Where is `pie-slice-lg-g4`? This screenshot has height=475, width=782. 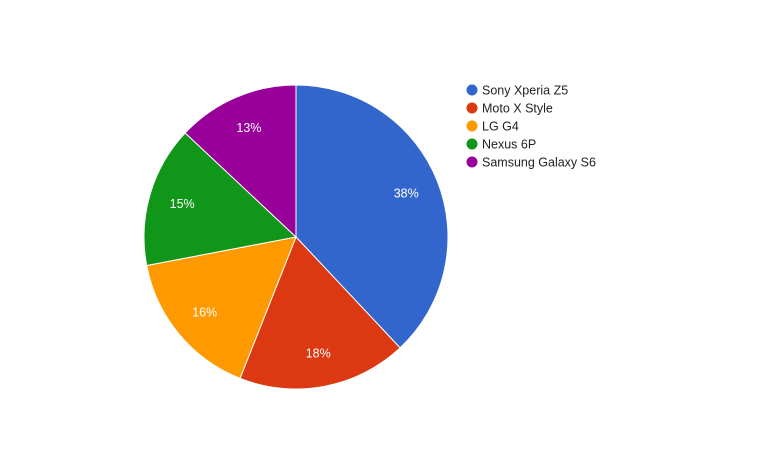
pie-slice-lg-g4 is located at coordinates (221, 307).